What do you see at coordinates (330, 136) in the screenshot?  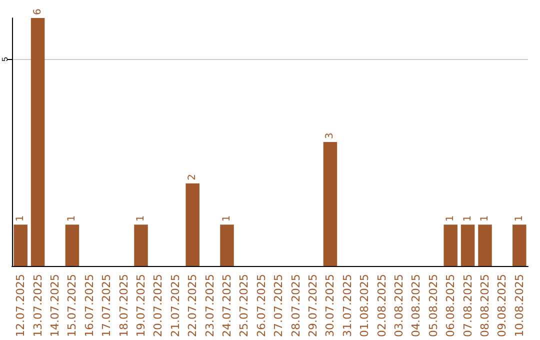 I see `data-label: 3` at bounding box center [330, 136].